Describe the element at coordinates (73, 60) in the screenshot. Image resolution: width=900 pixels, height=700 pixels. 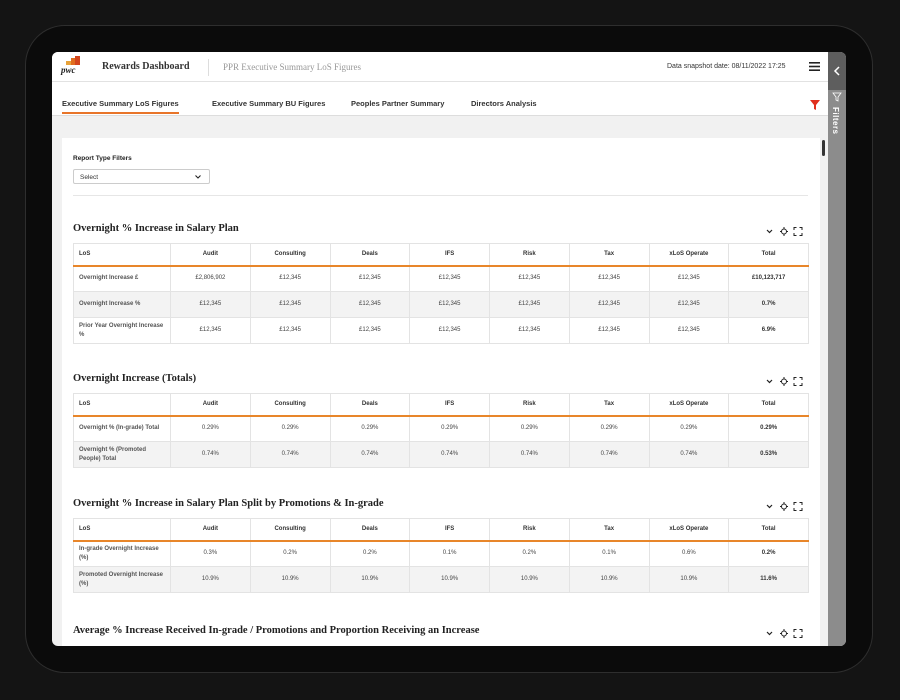
I see `logo-mark` at that location.